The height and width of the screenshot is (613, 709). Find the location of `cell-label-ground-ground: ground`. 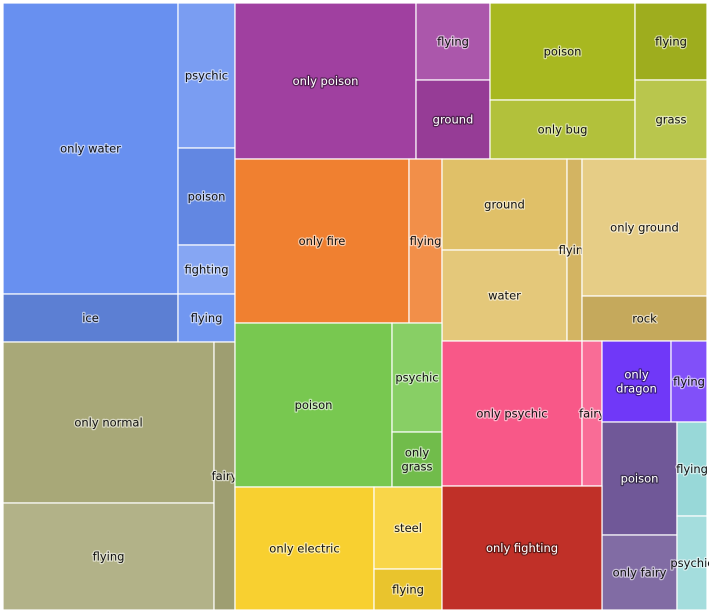

cell-label-ground-ground: ground is located at coordinates (504, 205).